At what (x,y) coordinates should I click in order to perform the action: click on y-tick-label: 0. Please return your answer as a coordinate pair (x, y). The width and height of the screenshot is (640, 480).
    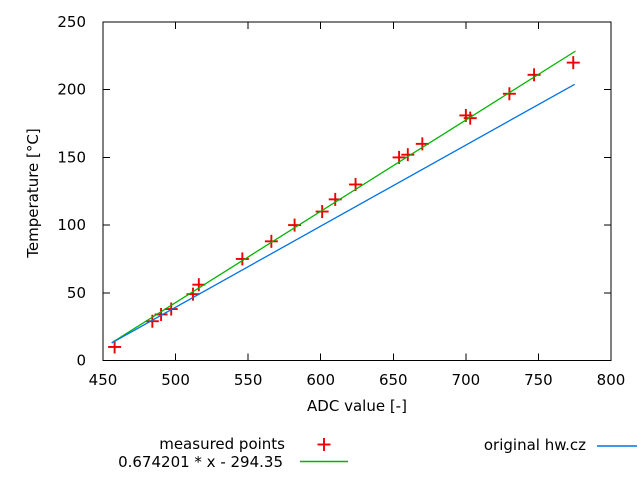
    Looking at the image, I should click on (81, 361).